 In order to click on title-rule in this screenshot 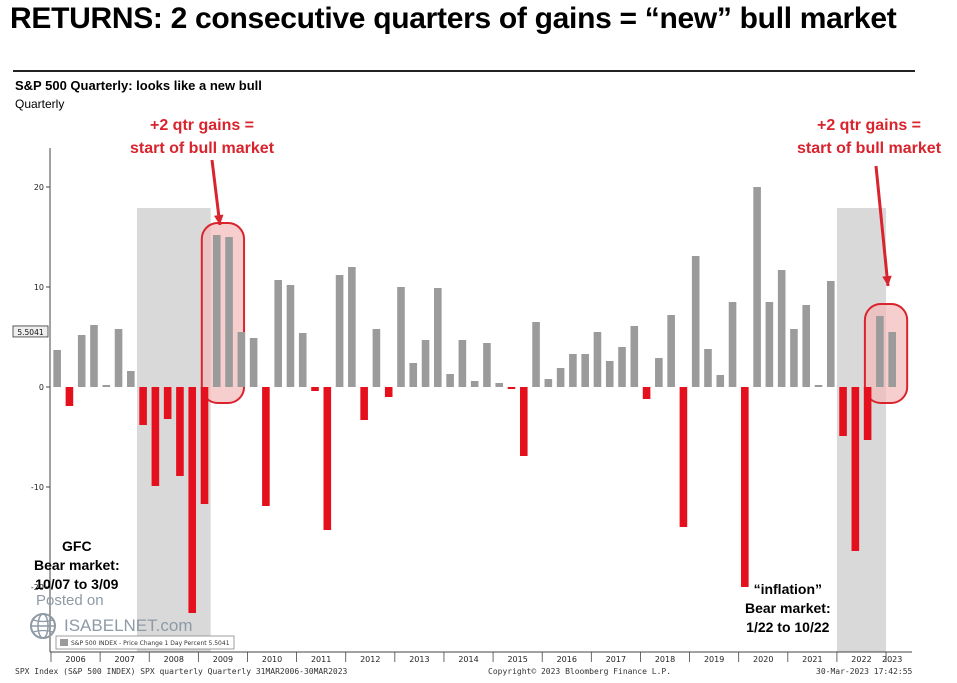, I will do `click(464, 71)`.